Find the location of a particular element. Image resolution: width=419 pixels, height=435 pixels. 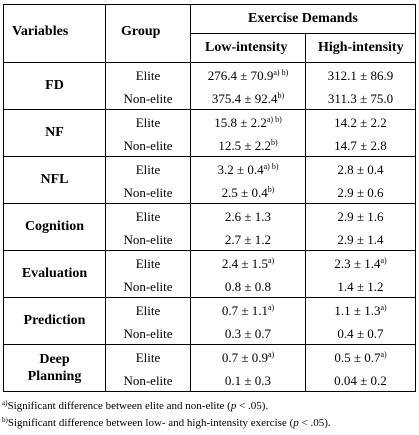

low-intensity-value: 0.7 ± 1.1a) is located at coordinates (248, 310).